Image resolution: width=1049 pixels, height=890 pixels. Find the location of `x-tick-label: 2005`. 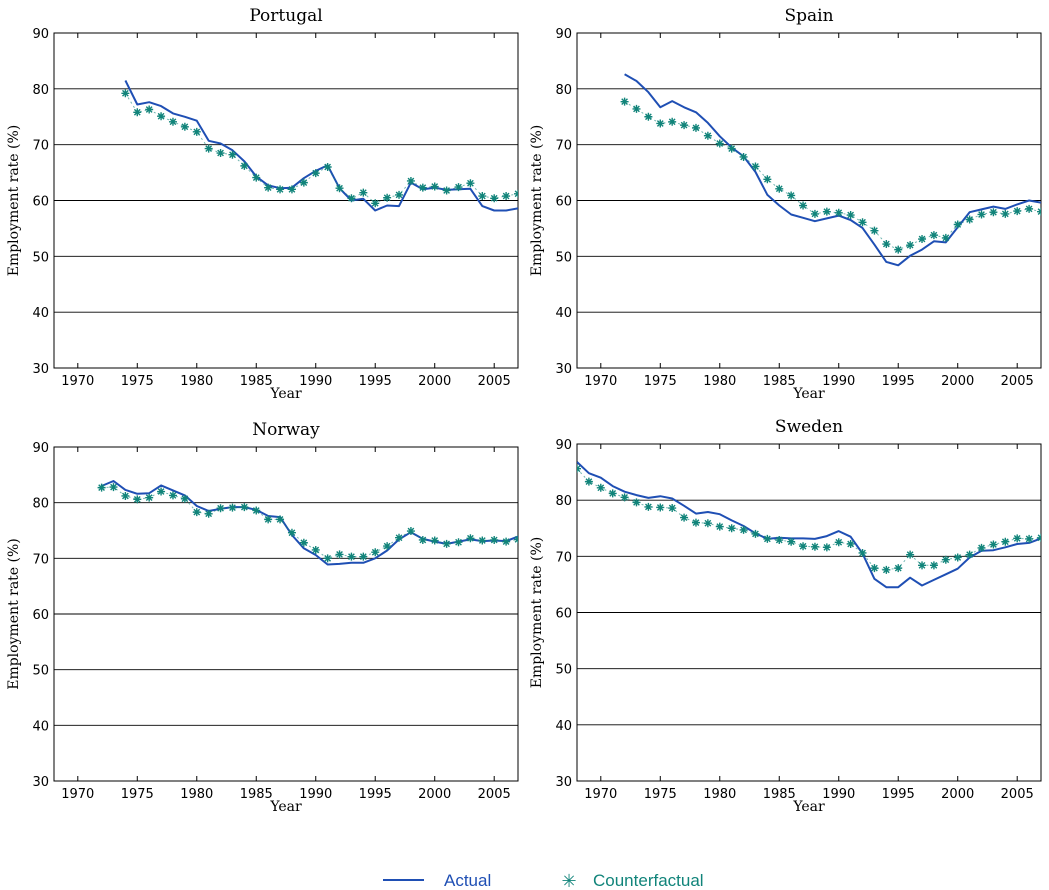

x-tick-label: 2005 is located at coordinates (1017, 794).